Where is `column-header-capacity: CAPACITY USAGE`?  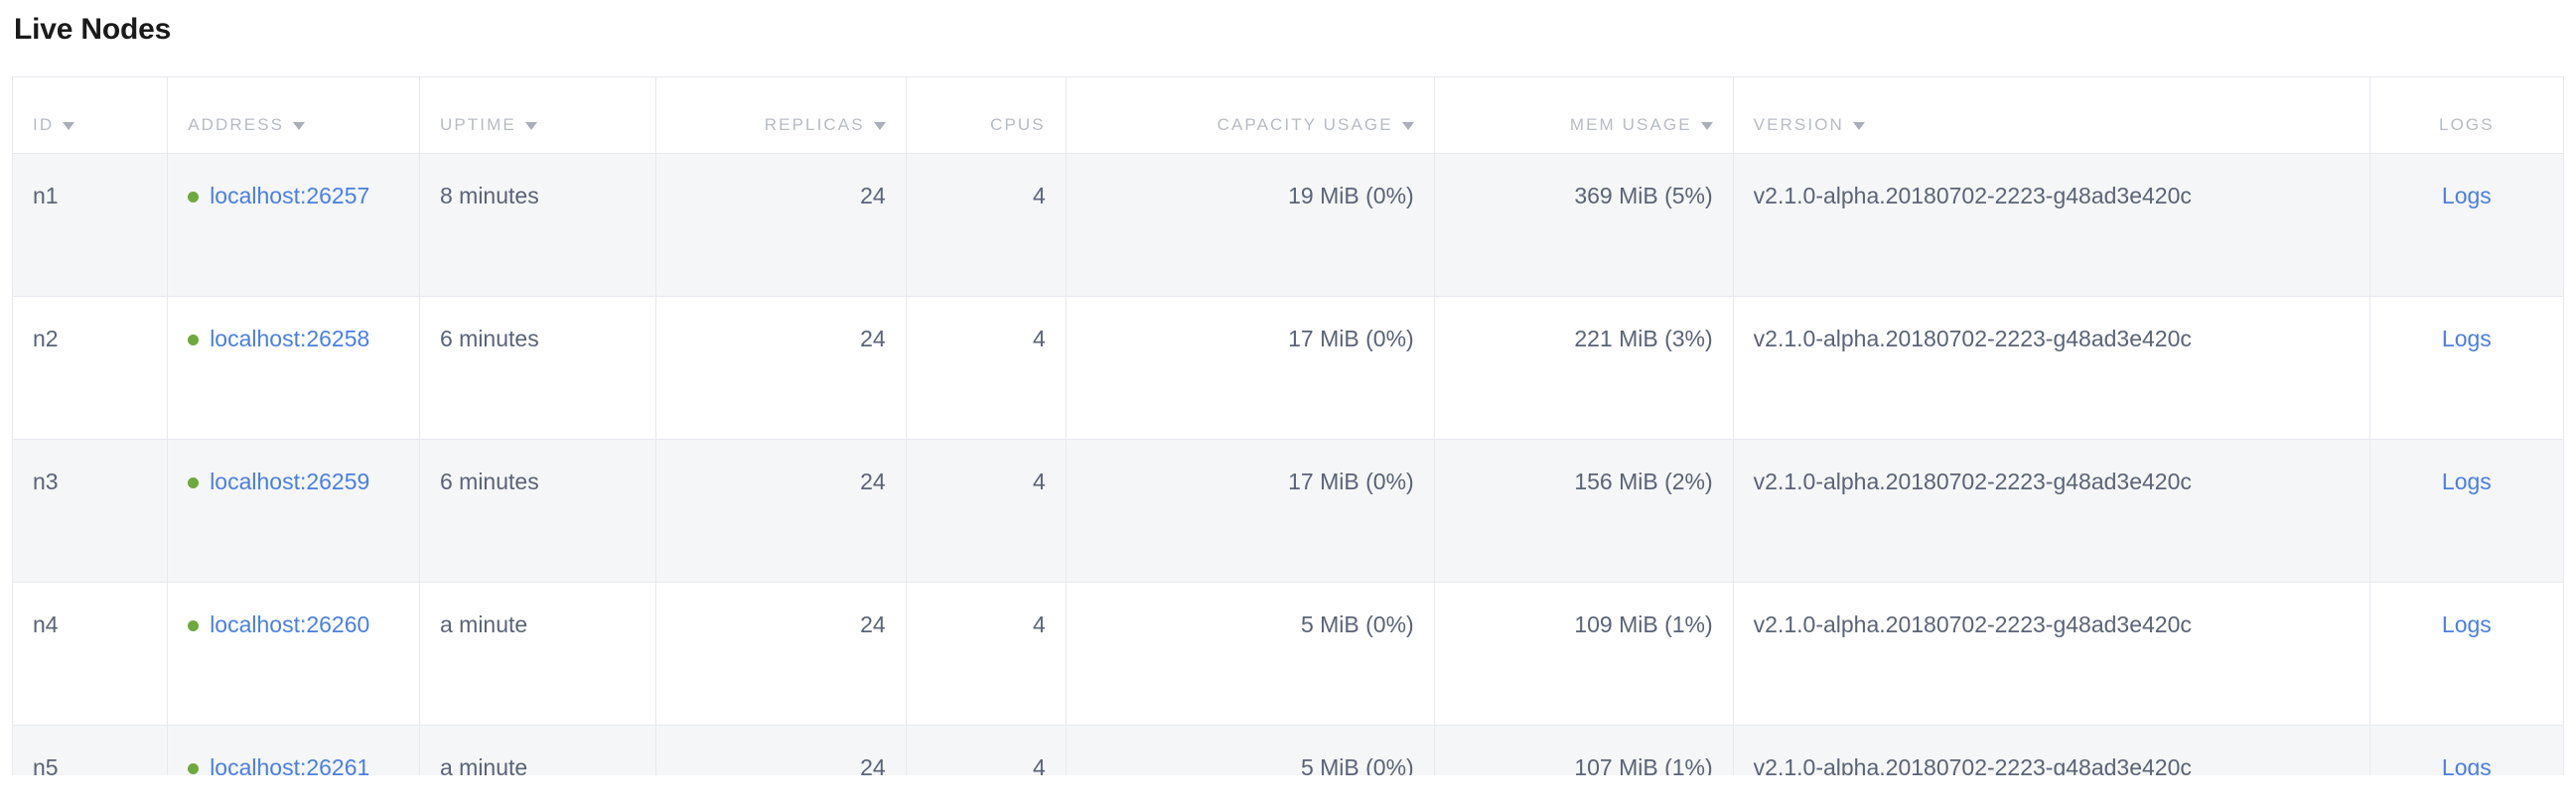
column-header-capacity: CAPACITY USAGE is located at coordinates (1250, 115).